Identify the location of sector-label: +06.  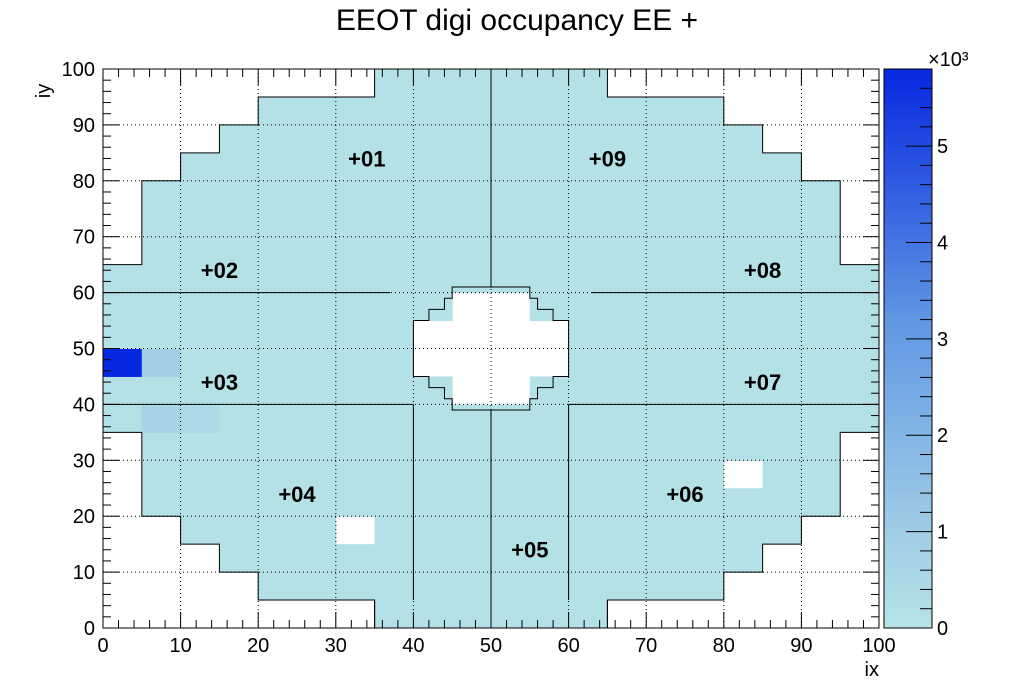
(684, 494).